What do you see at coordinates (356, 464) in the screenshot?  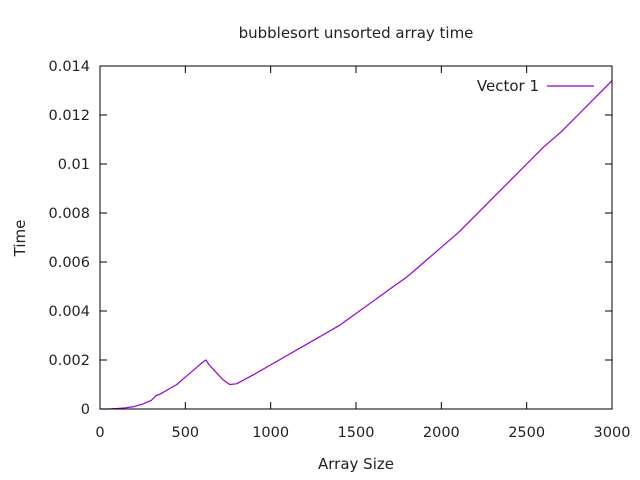 I see `x-axis-label: Array Size` at bounding box center [356, 464].